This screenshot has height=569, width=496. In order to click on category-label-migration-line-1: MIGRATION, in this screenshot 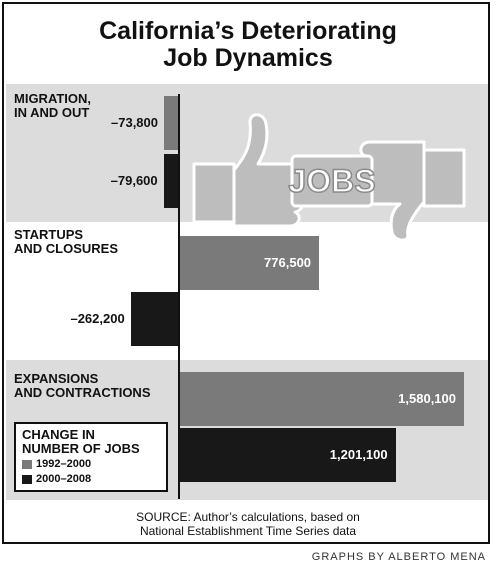, I will do `click(53, 98)`.